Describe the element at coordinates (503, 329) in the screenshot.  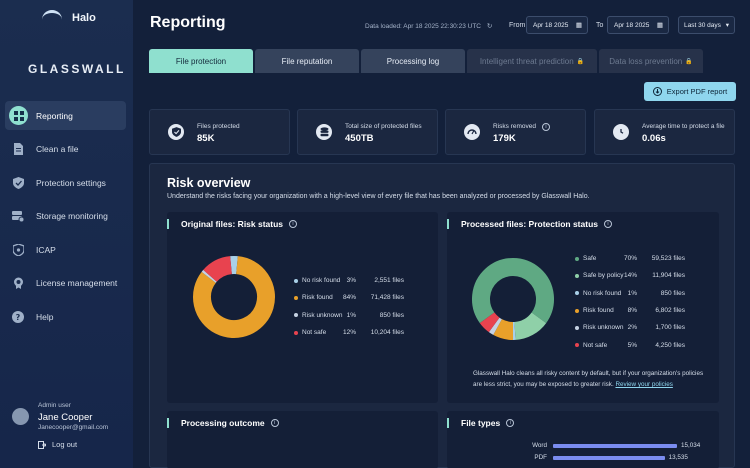
I see `donut-slice-risk-found` at that location.